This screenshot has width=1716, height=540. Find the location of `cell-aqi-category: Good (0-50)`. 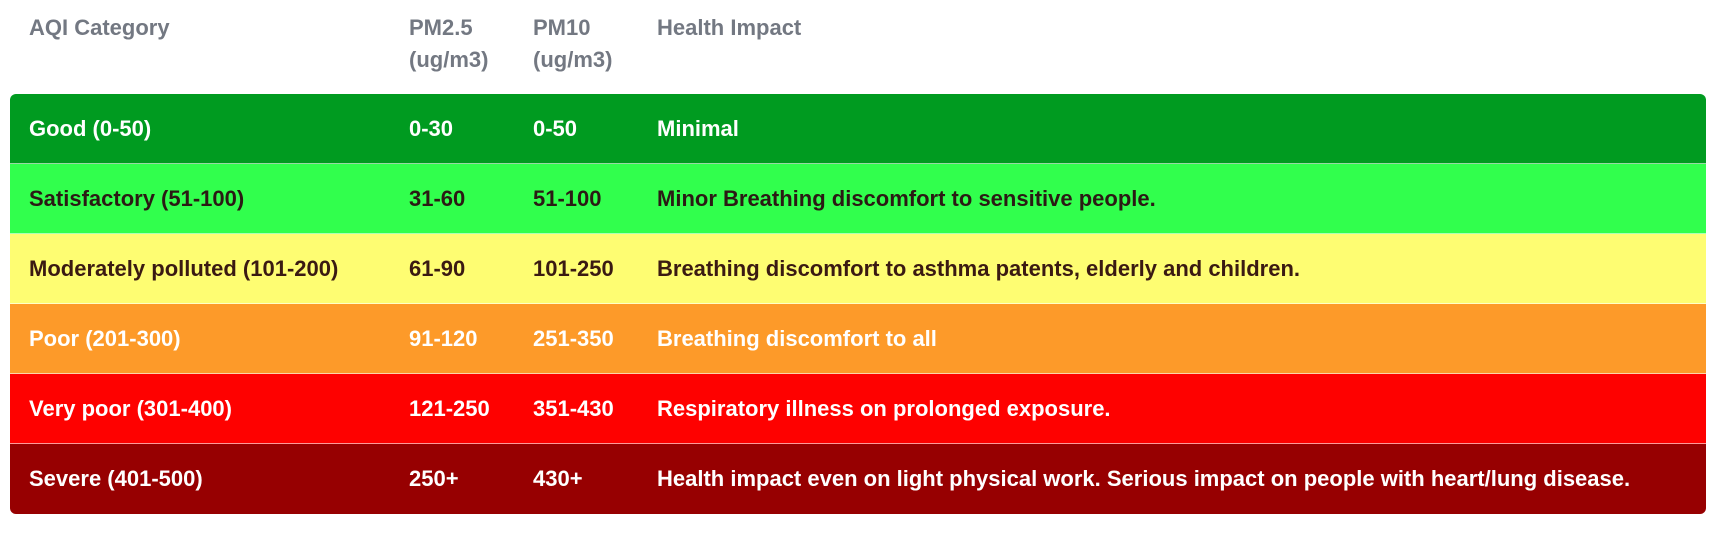

cell-aqi-category: Good (0-50) is located at coordinates (90, 128).